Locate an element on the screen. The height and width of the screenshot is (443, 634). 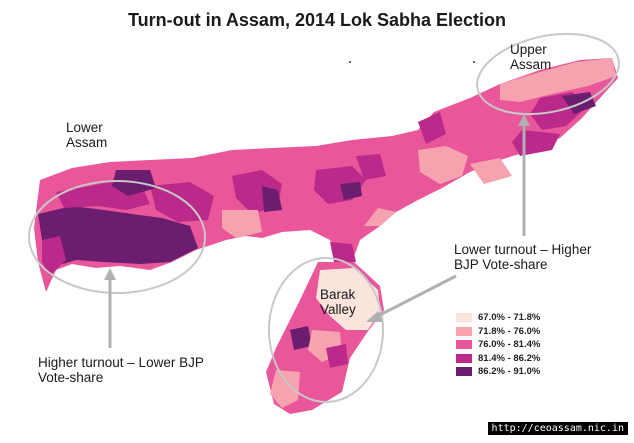
legend-item: 86.2% - 91.0% is located at coordinates (498, 371).